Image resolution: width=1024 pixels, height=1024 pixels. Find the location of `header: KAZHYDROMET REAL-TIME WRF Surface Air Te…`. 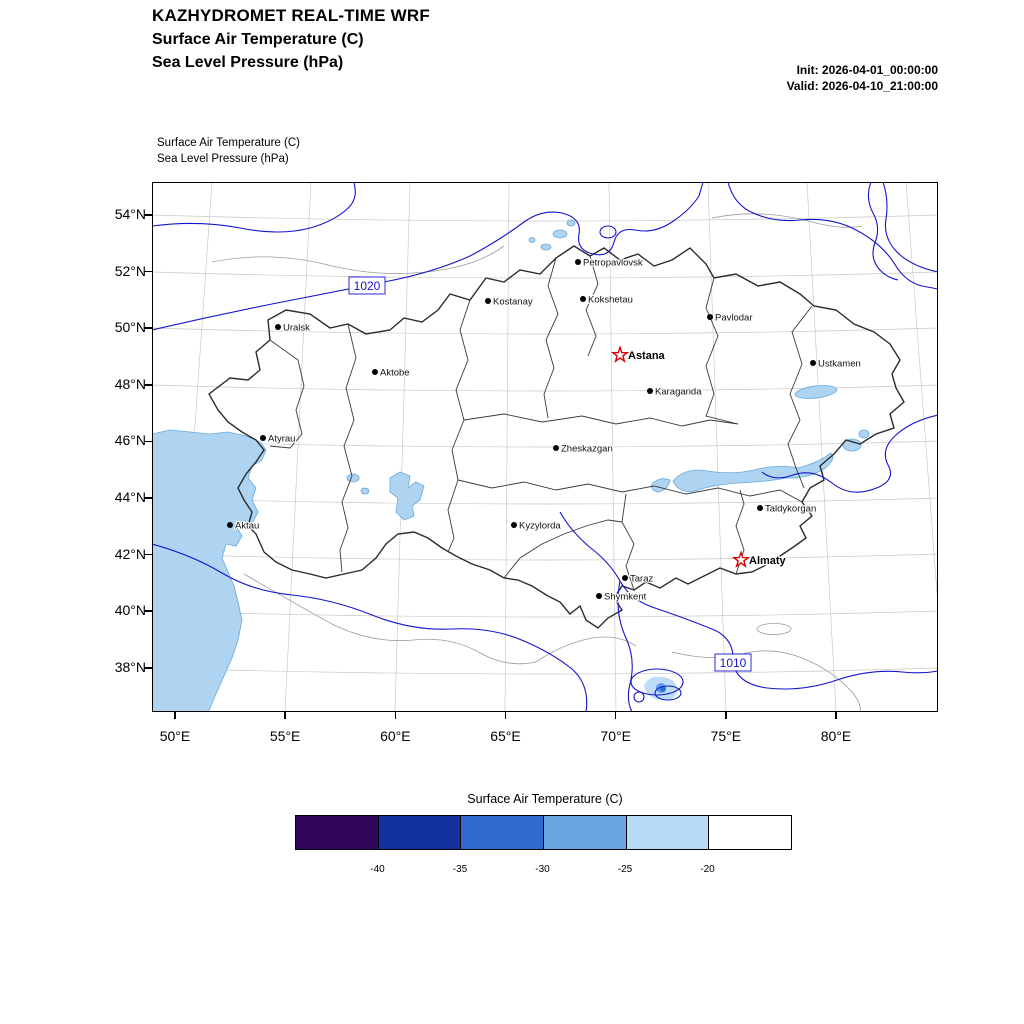

header: KAZHYDROMET REAL-TIME WRF Surface Air Te… is located at coordinates (291, 39).